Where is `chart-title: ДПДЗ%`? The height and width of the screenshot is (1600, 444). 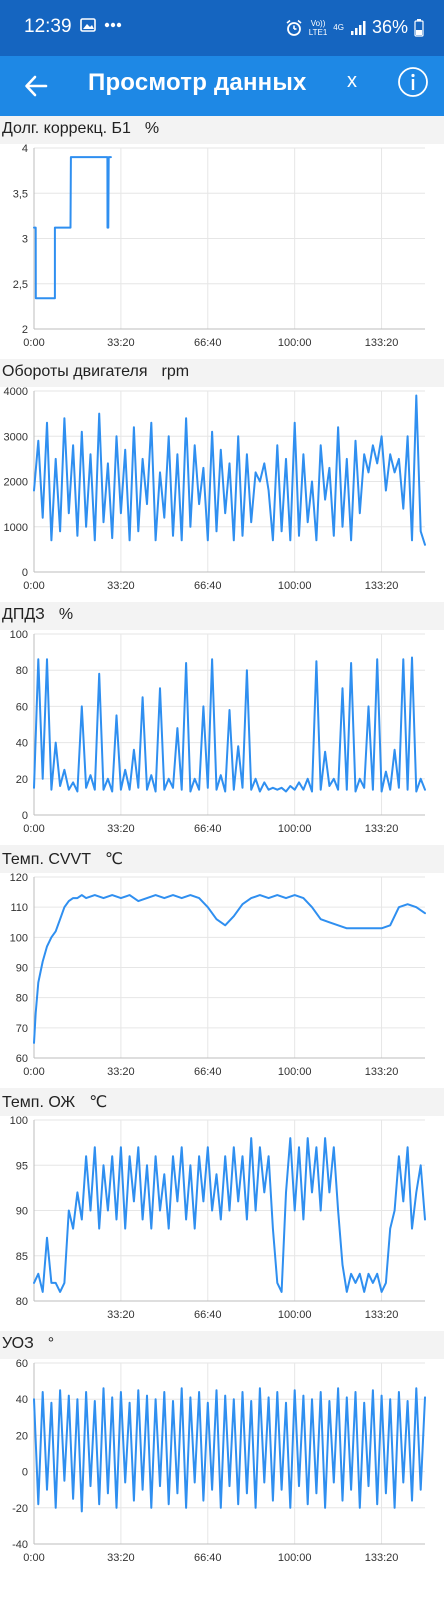 chart-title: ДПДЗ% is located at coordinates (37, 615).